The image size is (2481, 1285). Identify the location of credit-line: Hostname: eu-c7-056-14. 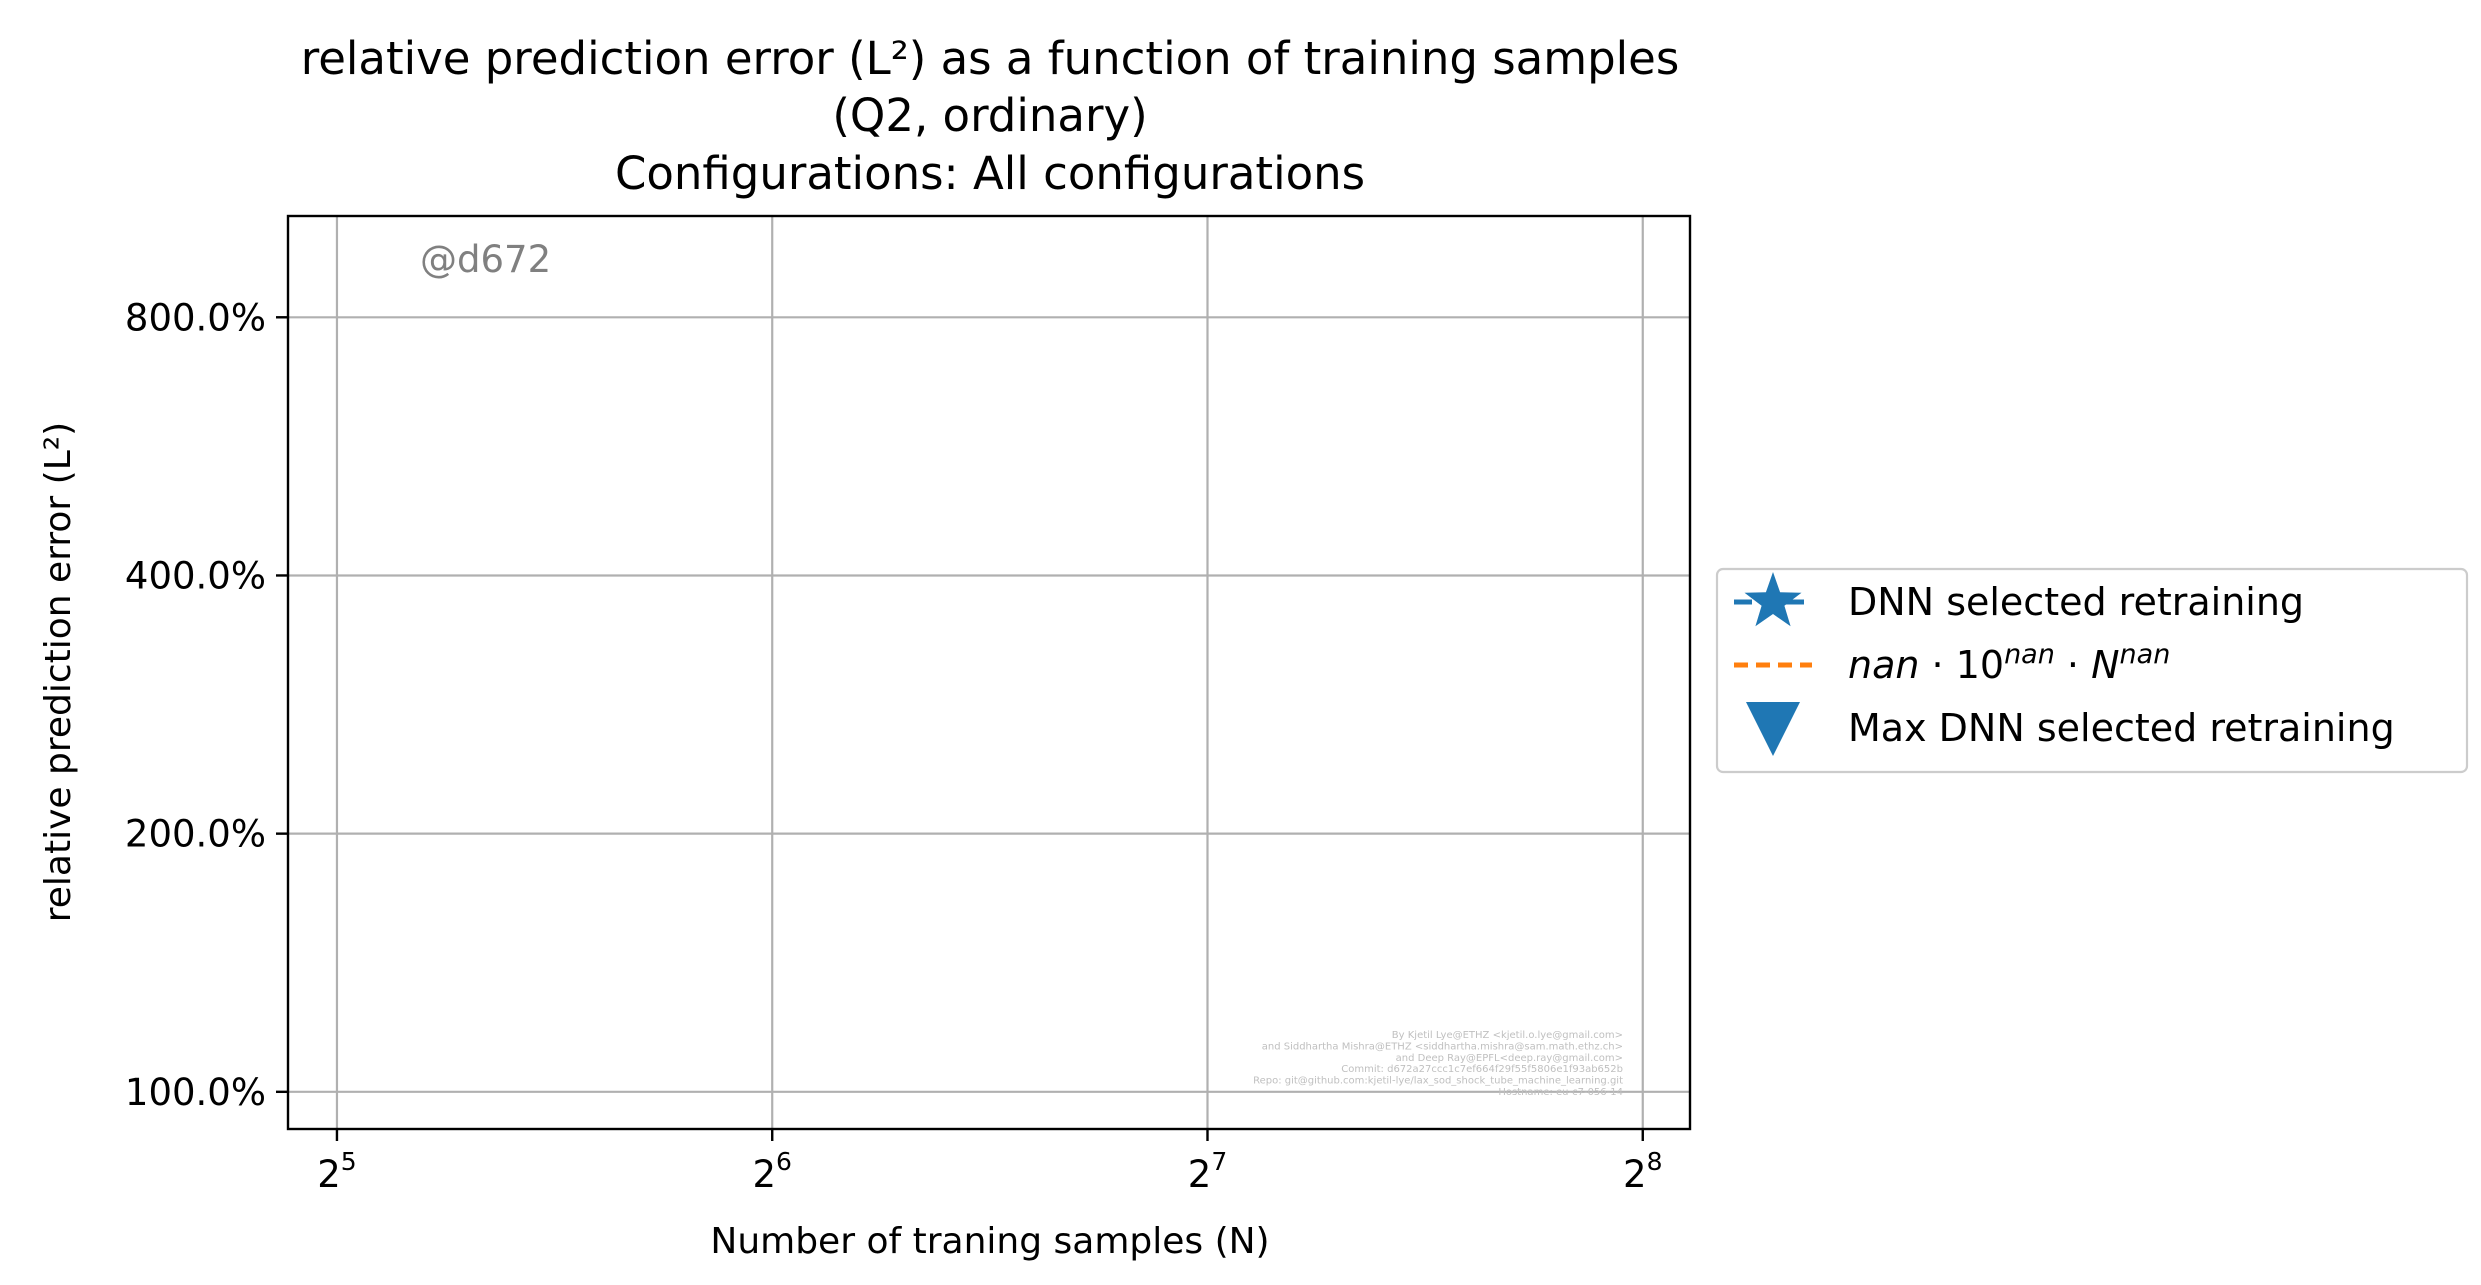
(1560, 1092).